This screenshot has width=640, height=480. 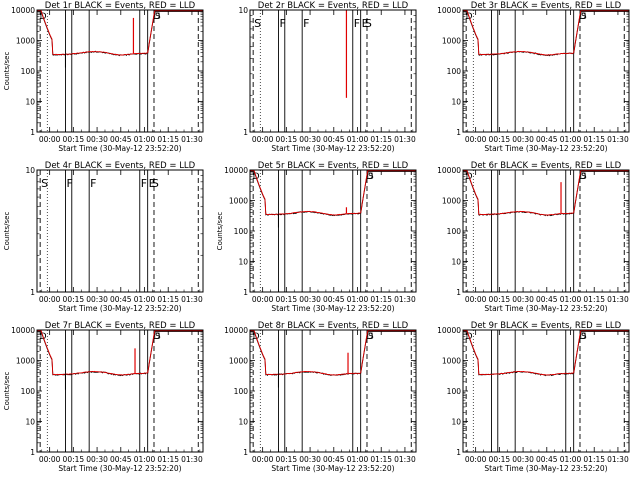 I want to click on panel-title: Det 7r BLACK = Events, RED = LLD, so click(x=120, y=326).